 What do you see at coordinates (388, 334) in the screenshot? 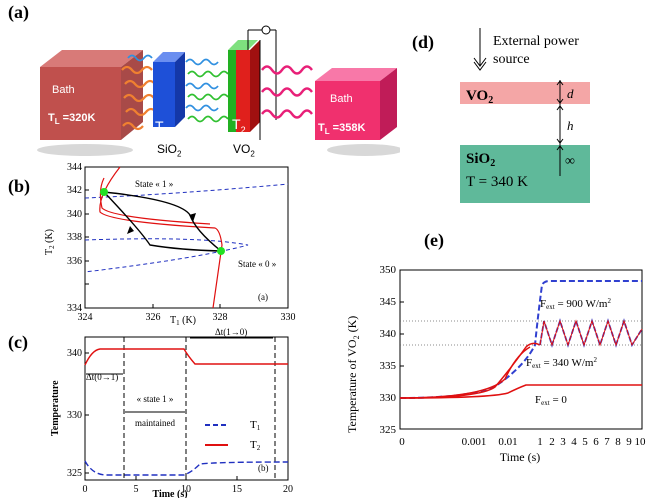
I see `panel-e-ytick: 340` at bounding box center [388, 334].